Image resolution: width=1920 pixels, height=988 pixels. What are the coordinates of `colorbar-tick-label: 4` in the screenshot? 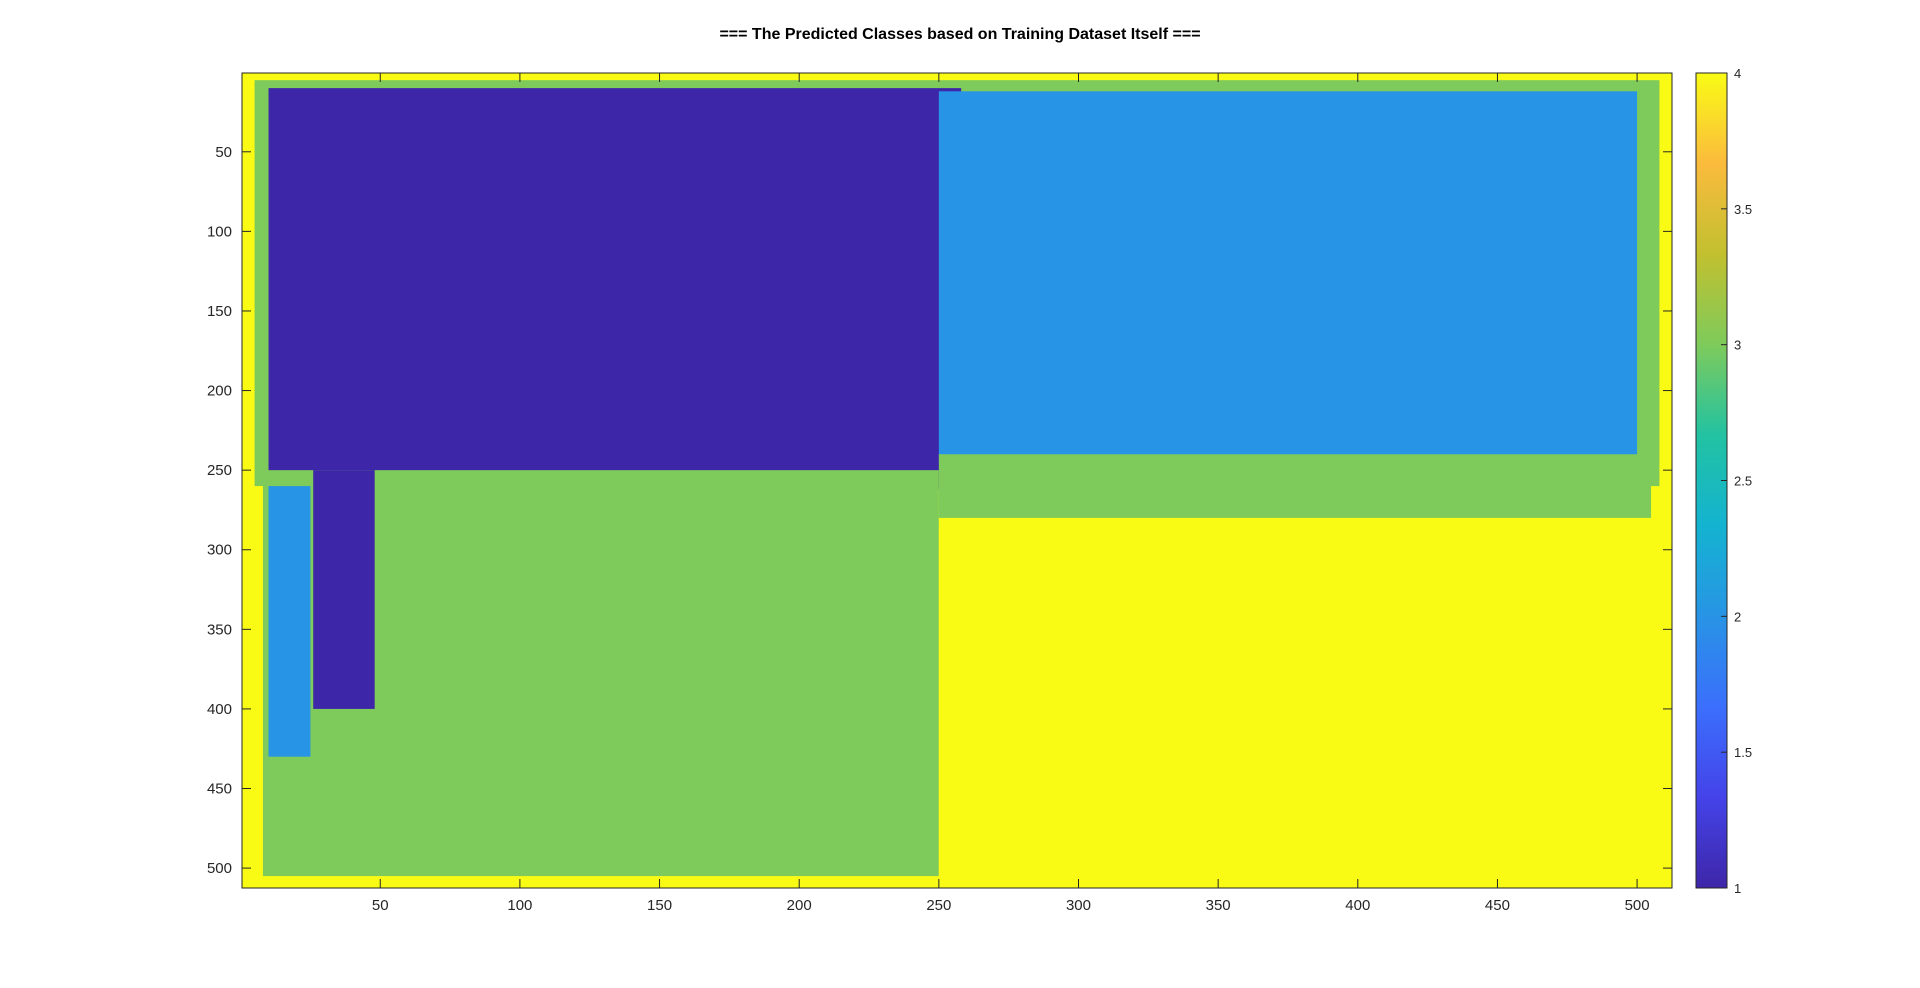 It's located at (1737, 73).